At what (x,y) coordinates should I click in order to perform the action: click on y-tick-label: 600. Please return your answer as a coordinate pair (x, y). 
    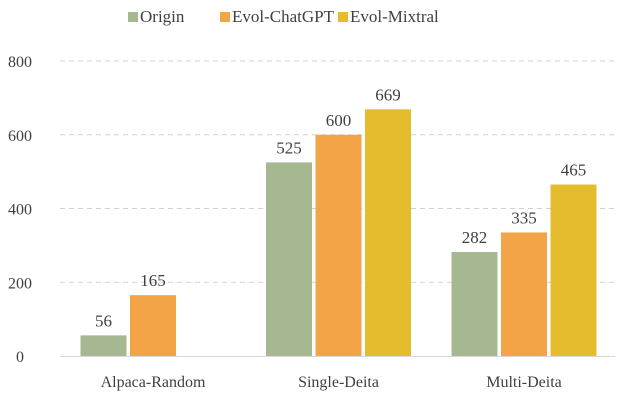
    Looking at the image, I should click on (20, 136).